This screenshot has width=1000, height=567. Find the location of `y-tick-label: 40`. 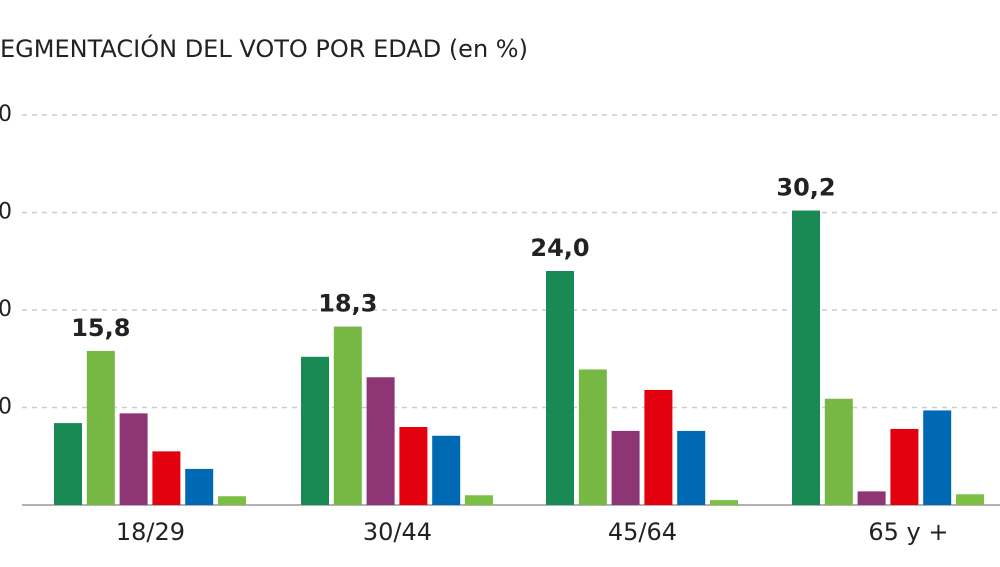

y-tick-label: 40 is located at coordinates (6, 114).